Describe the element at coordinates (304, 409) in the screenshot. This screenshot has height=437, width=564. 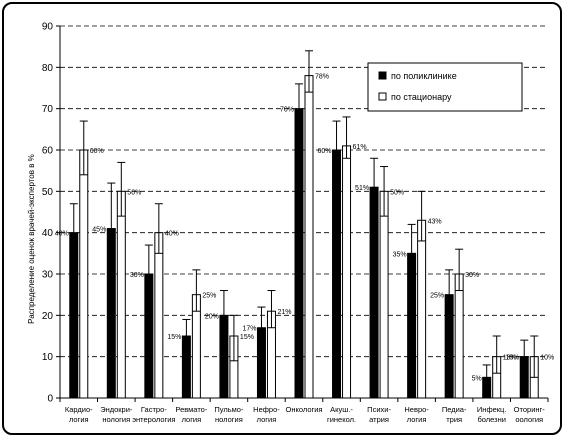
I see `category-label: Онкология` at that location.